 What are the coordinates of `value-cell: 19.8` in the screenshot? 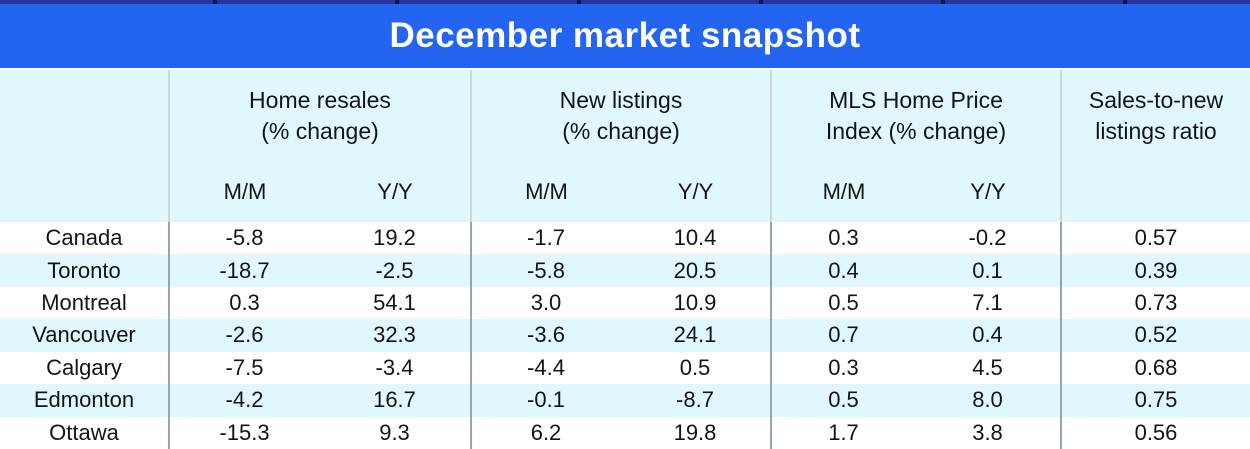 It's located at (695, 432).